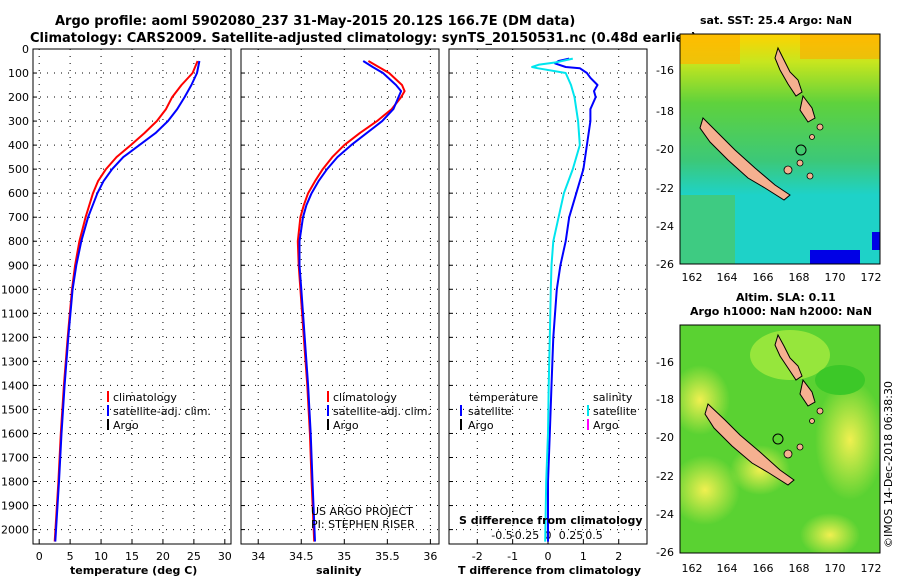 The width and height of the screenshot is (900, 580). What do you see at coordinates (430, 556) in the screenshot?
I see `x-tick-label: 36` at bounding box center [430, 556].